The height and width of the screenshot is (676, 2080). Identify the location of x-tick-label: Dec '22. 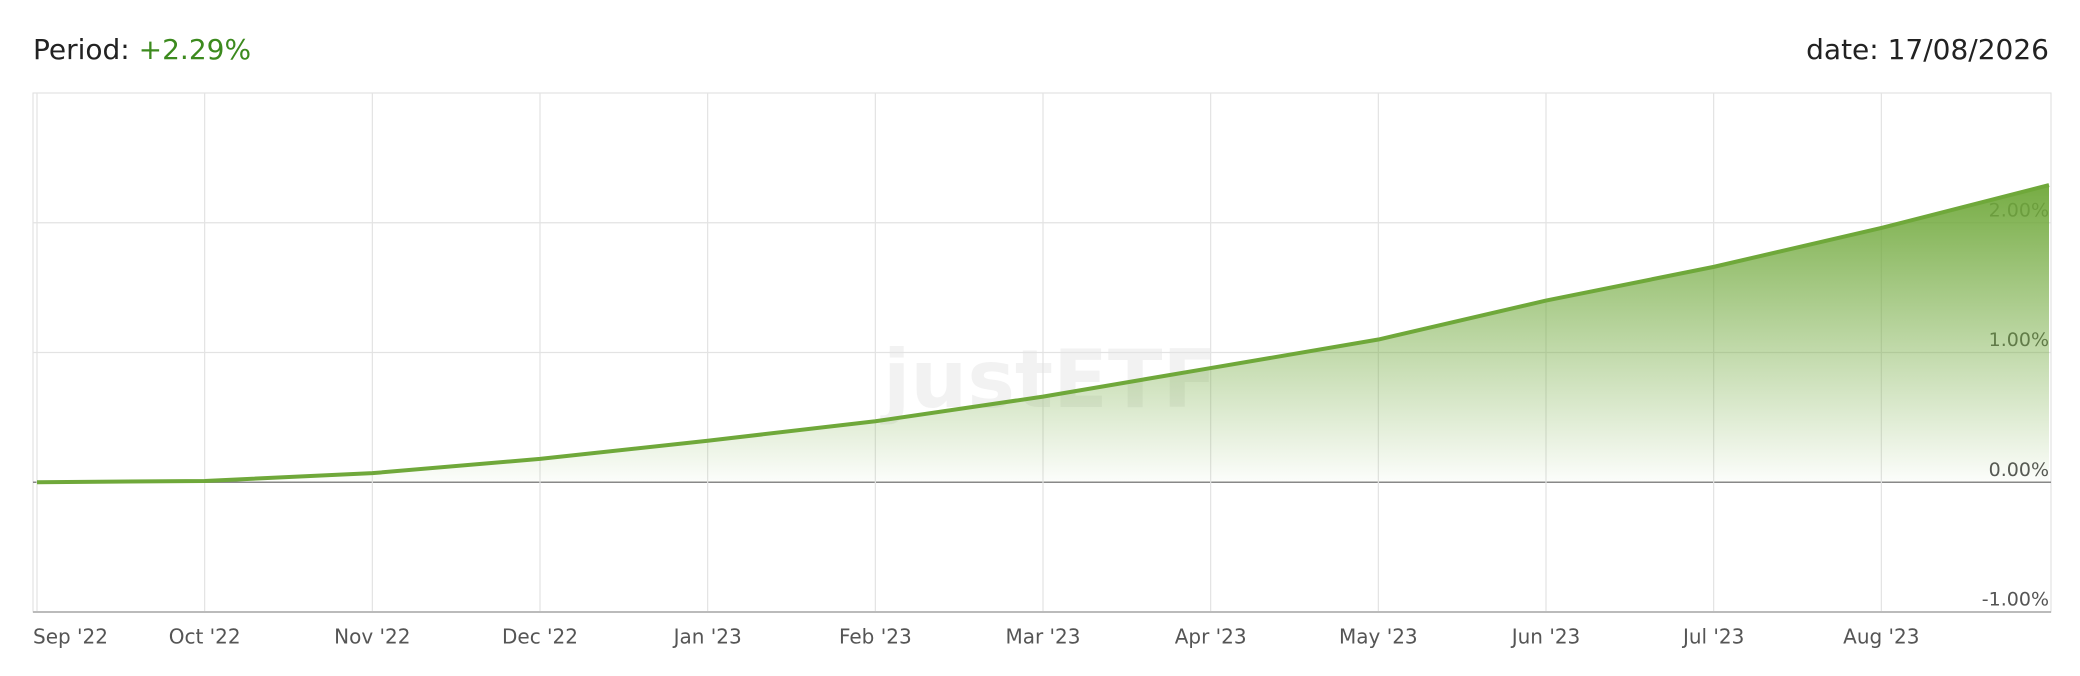
(540, 637).